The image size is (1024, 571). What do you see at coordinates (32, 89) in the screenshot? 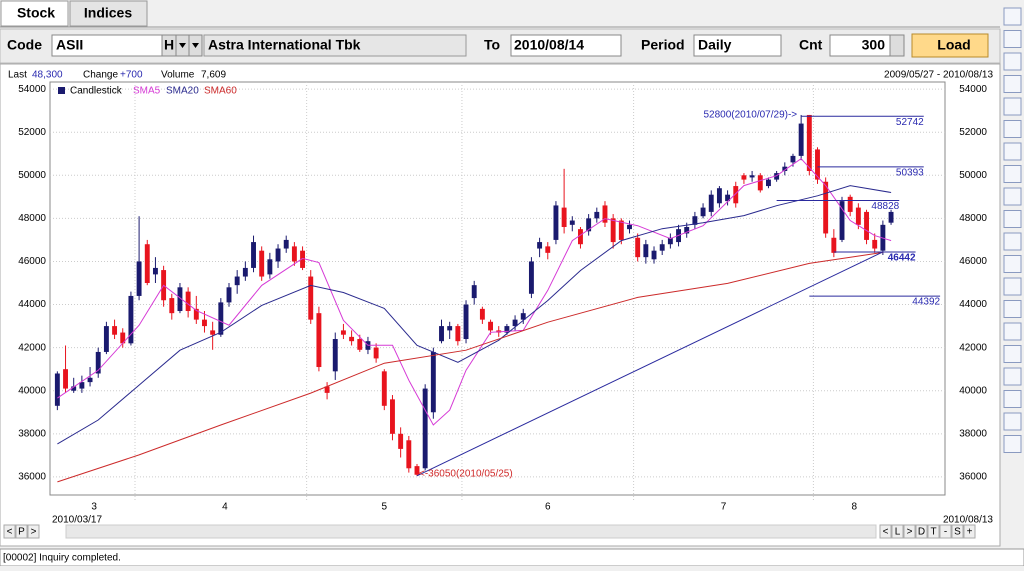
I see `y-tick-label: 54000` at bounding box center [32, 89].